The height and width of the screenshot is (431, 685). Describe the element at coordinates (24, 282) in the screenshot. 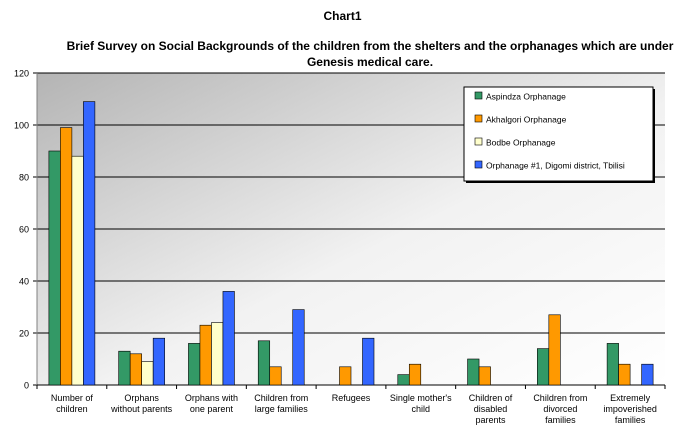

I see `y-tick-label: 40` at that location.